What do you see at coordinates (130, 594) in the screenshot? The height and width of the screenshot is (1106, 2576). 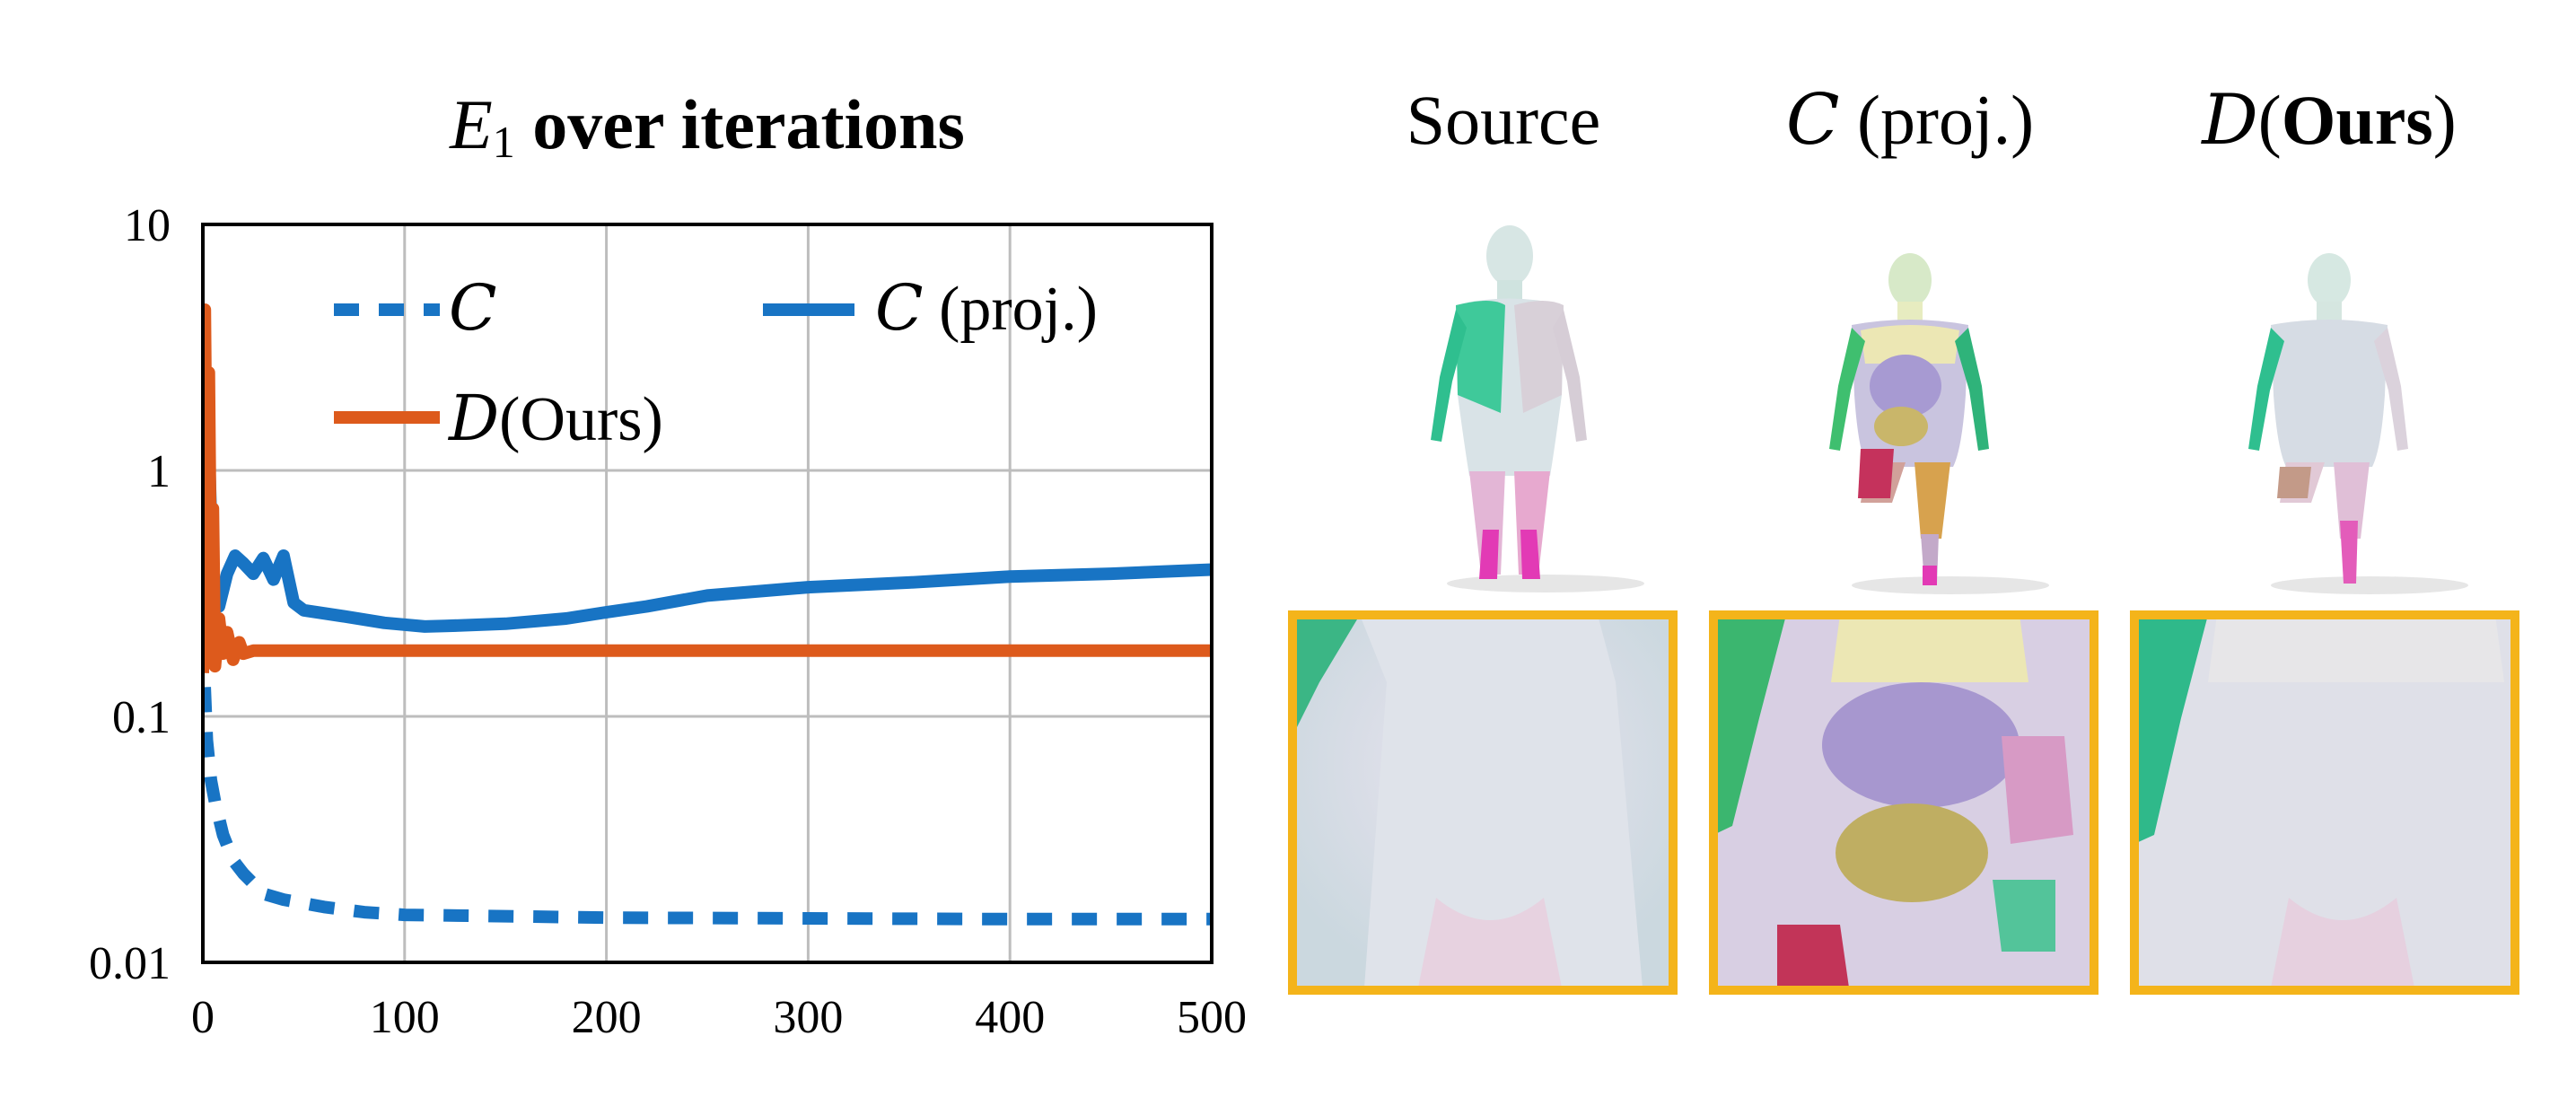 I see `y-axis: 0.01 0.1 1 10` at bounding box center [130, 594].